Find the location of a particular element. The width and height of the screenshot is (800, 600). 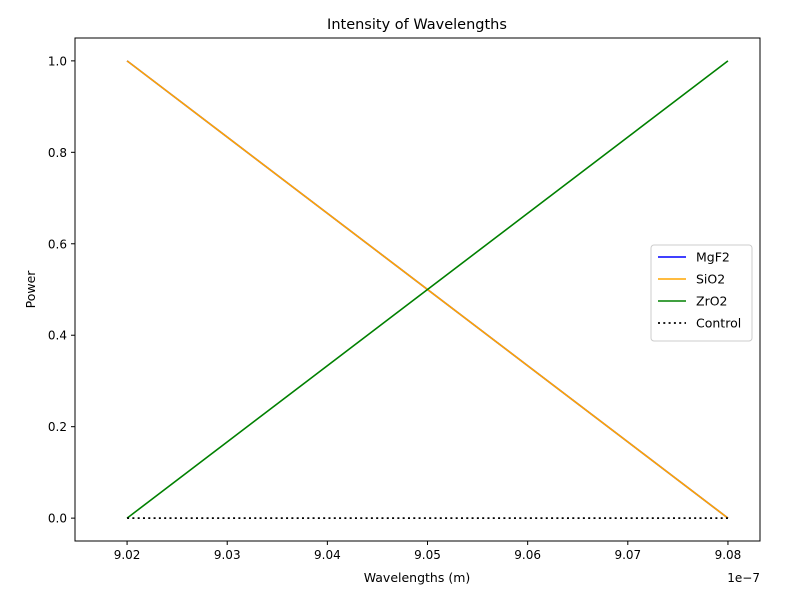

chart-title: Intensity of Wavelengths is located at coordinates (417, 25).